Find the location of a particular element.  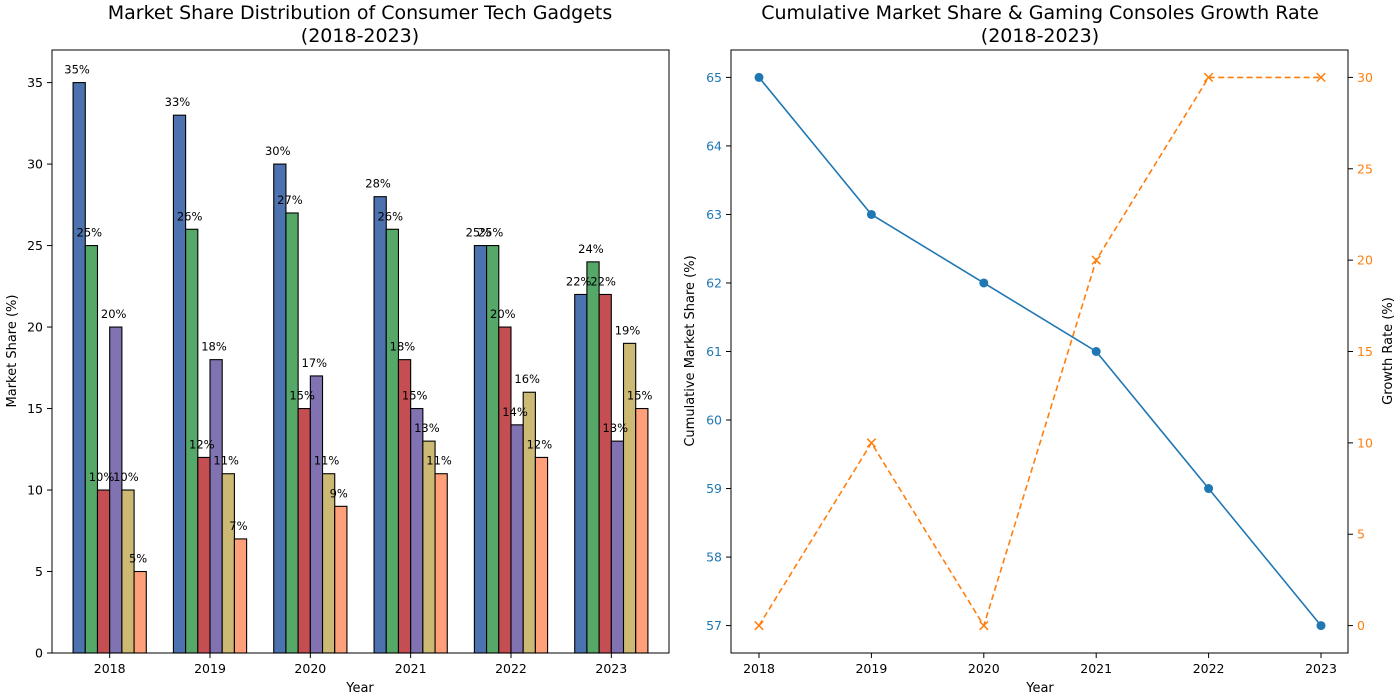

bar-data-label: 14% is located at coordinates (515, 412).